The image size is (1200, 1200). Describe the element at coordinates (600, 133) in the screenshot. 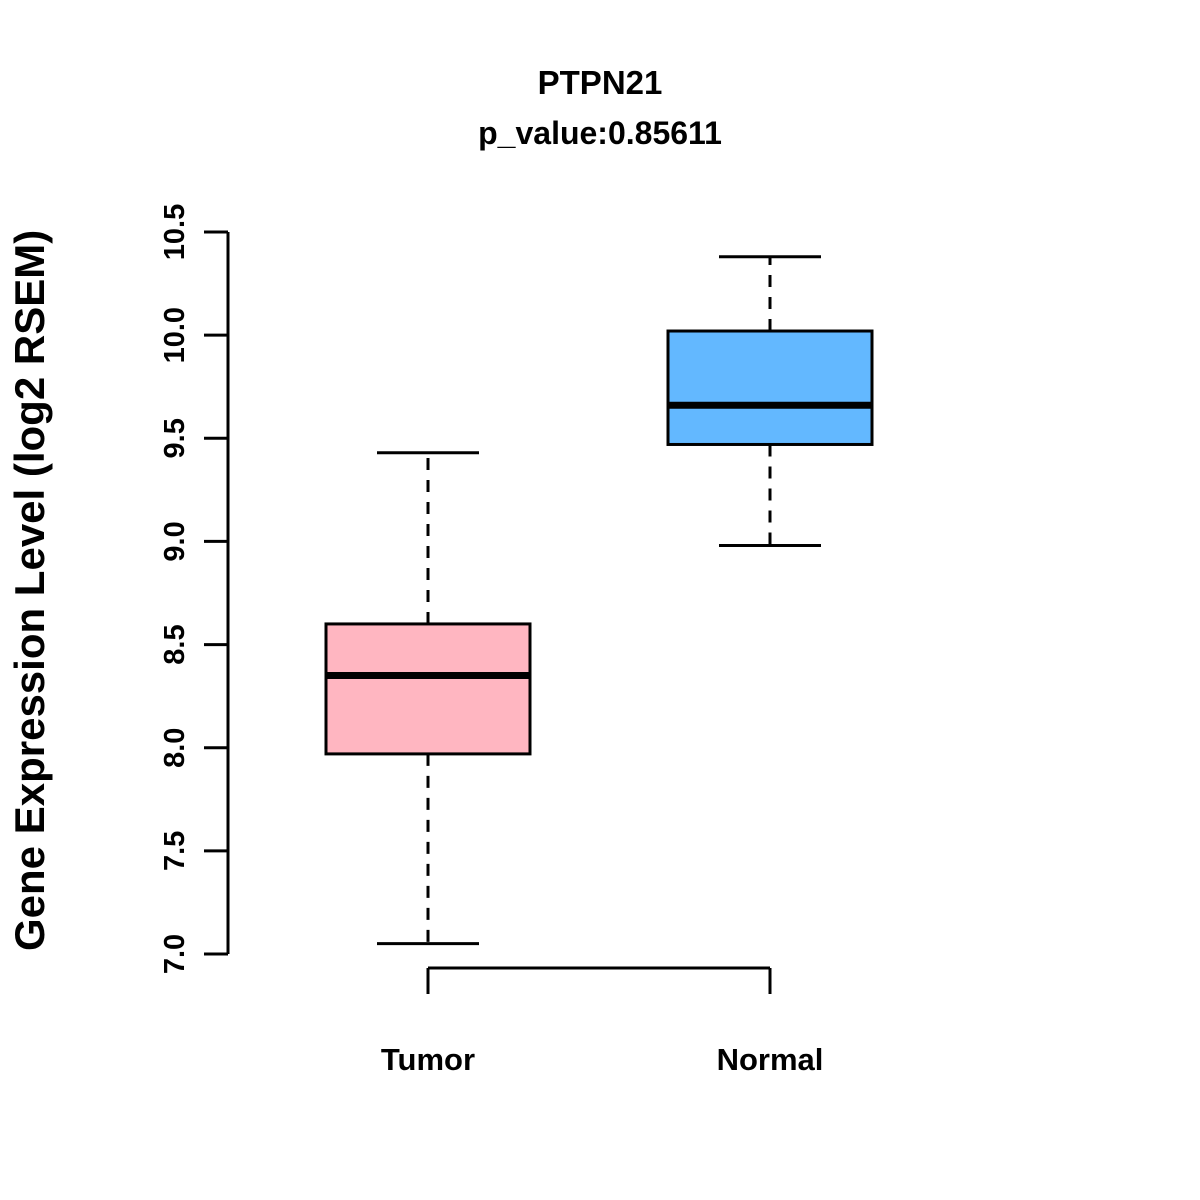

I see `chart-subtitle: p_value:0.85611` at that location.